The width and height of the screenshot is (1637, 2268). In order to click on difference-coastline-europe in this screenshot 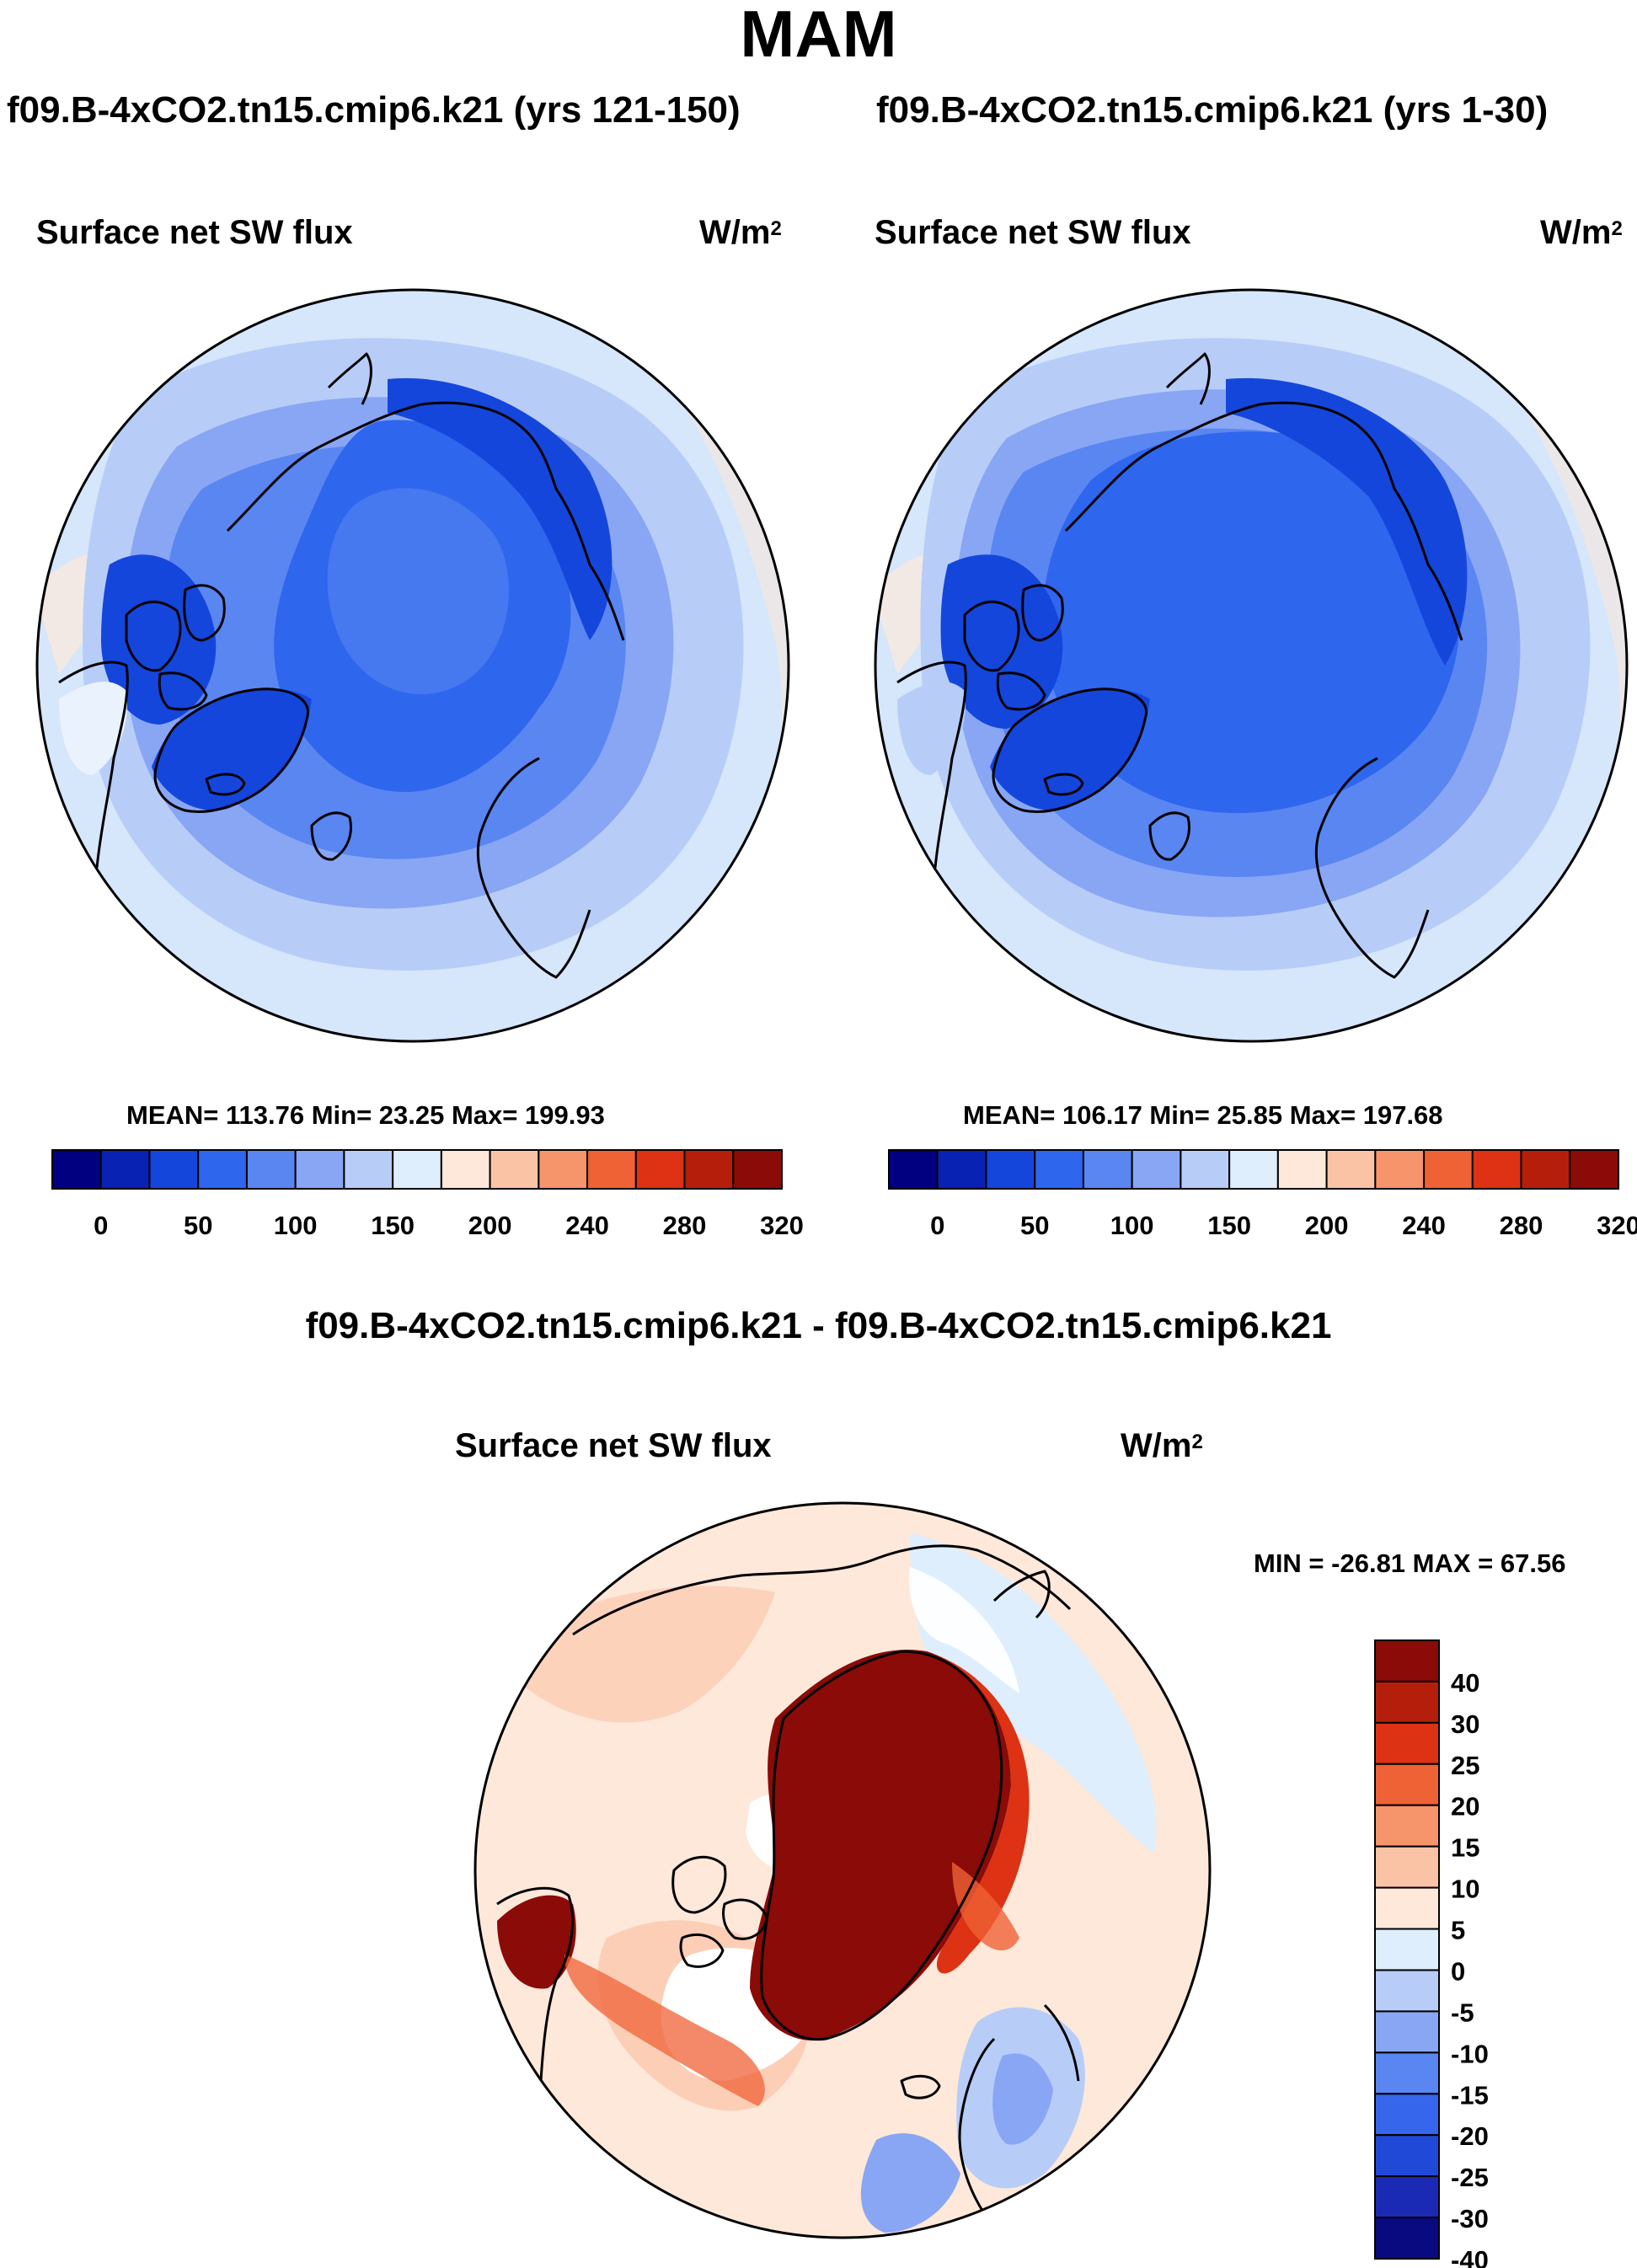, I will do `click(1019, 2110)`.